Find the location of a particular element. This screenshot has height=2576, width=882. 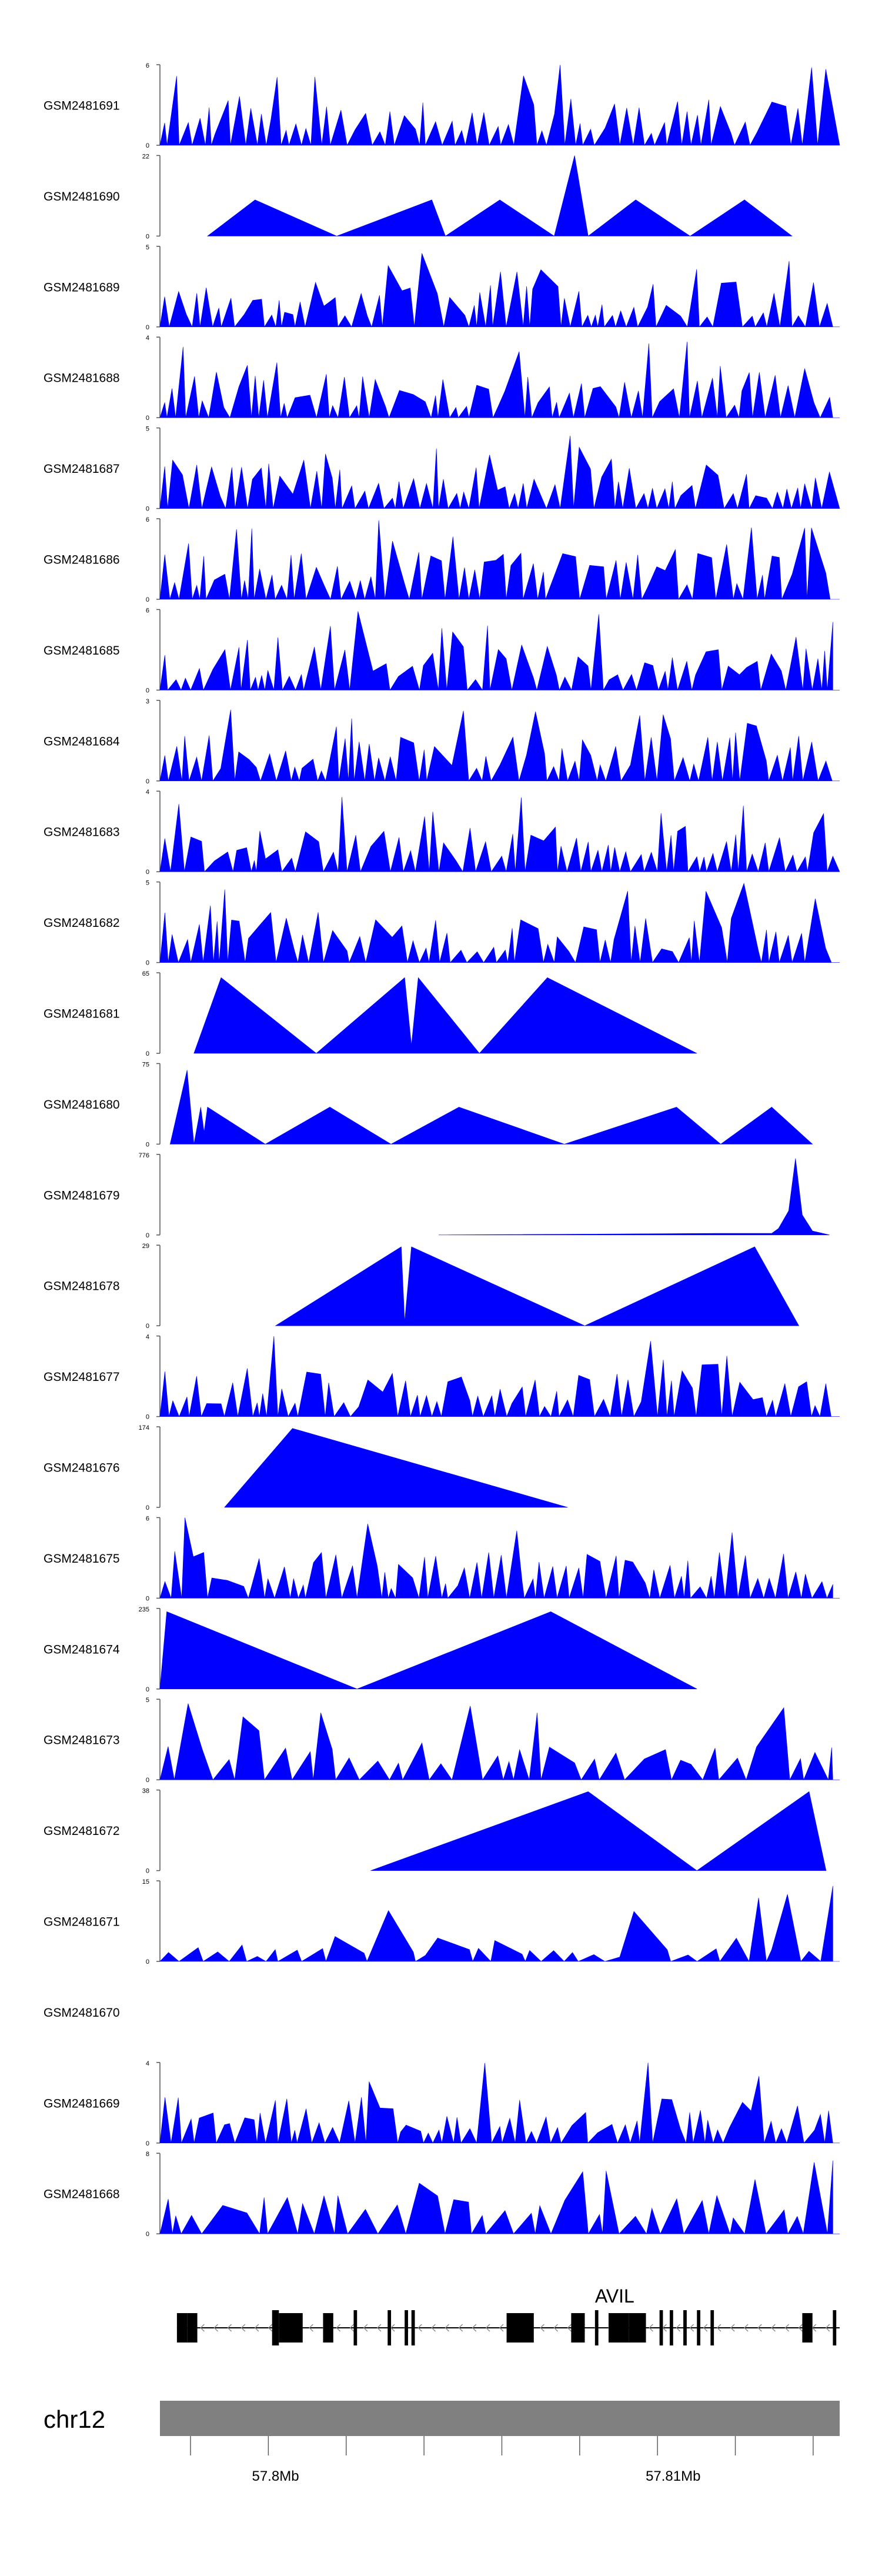

track-label: GSM2481685 is located at coordinates (82, 651).